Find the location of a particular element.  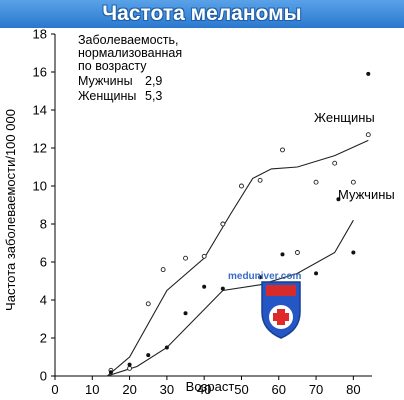

watermark: meduniver.com is located at coordinates (264, 305).